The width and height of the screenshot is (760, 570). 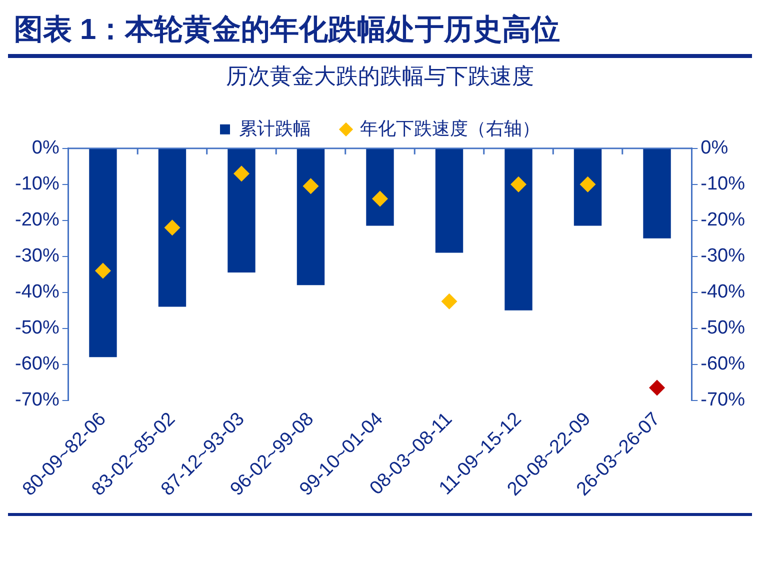 What do you see at coordinates (723, 328) in the screenshot?
I see `y2-tick-label: -50%` at bounding box center [723, 328].